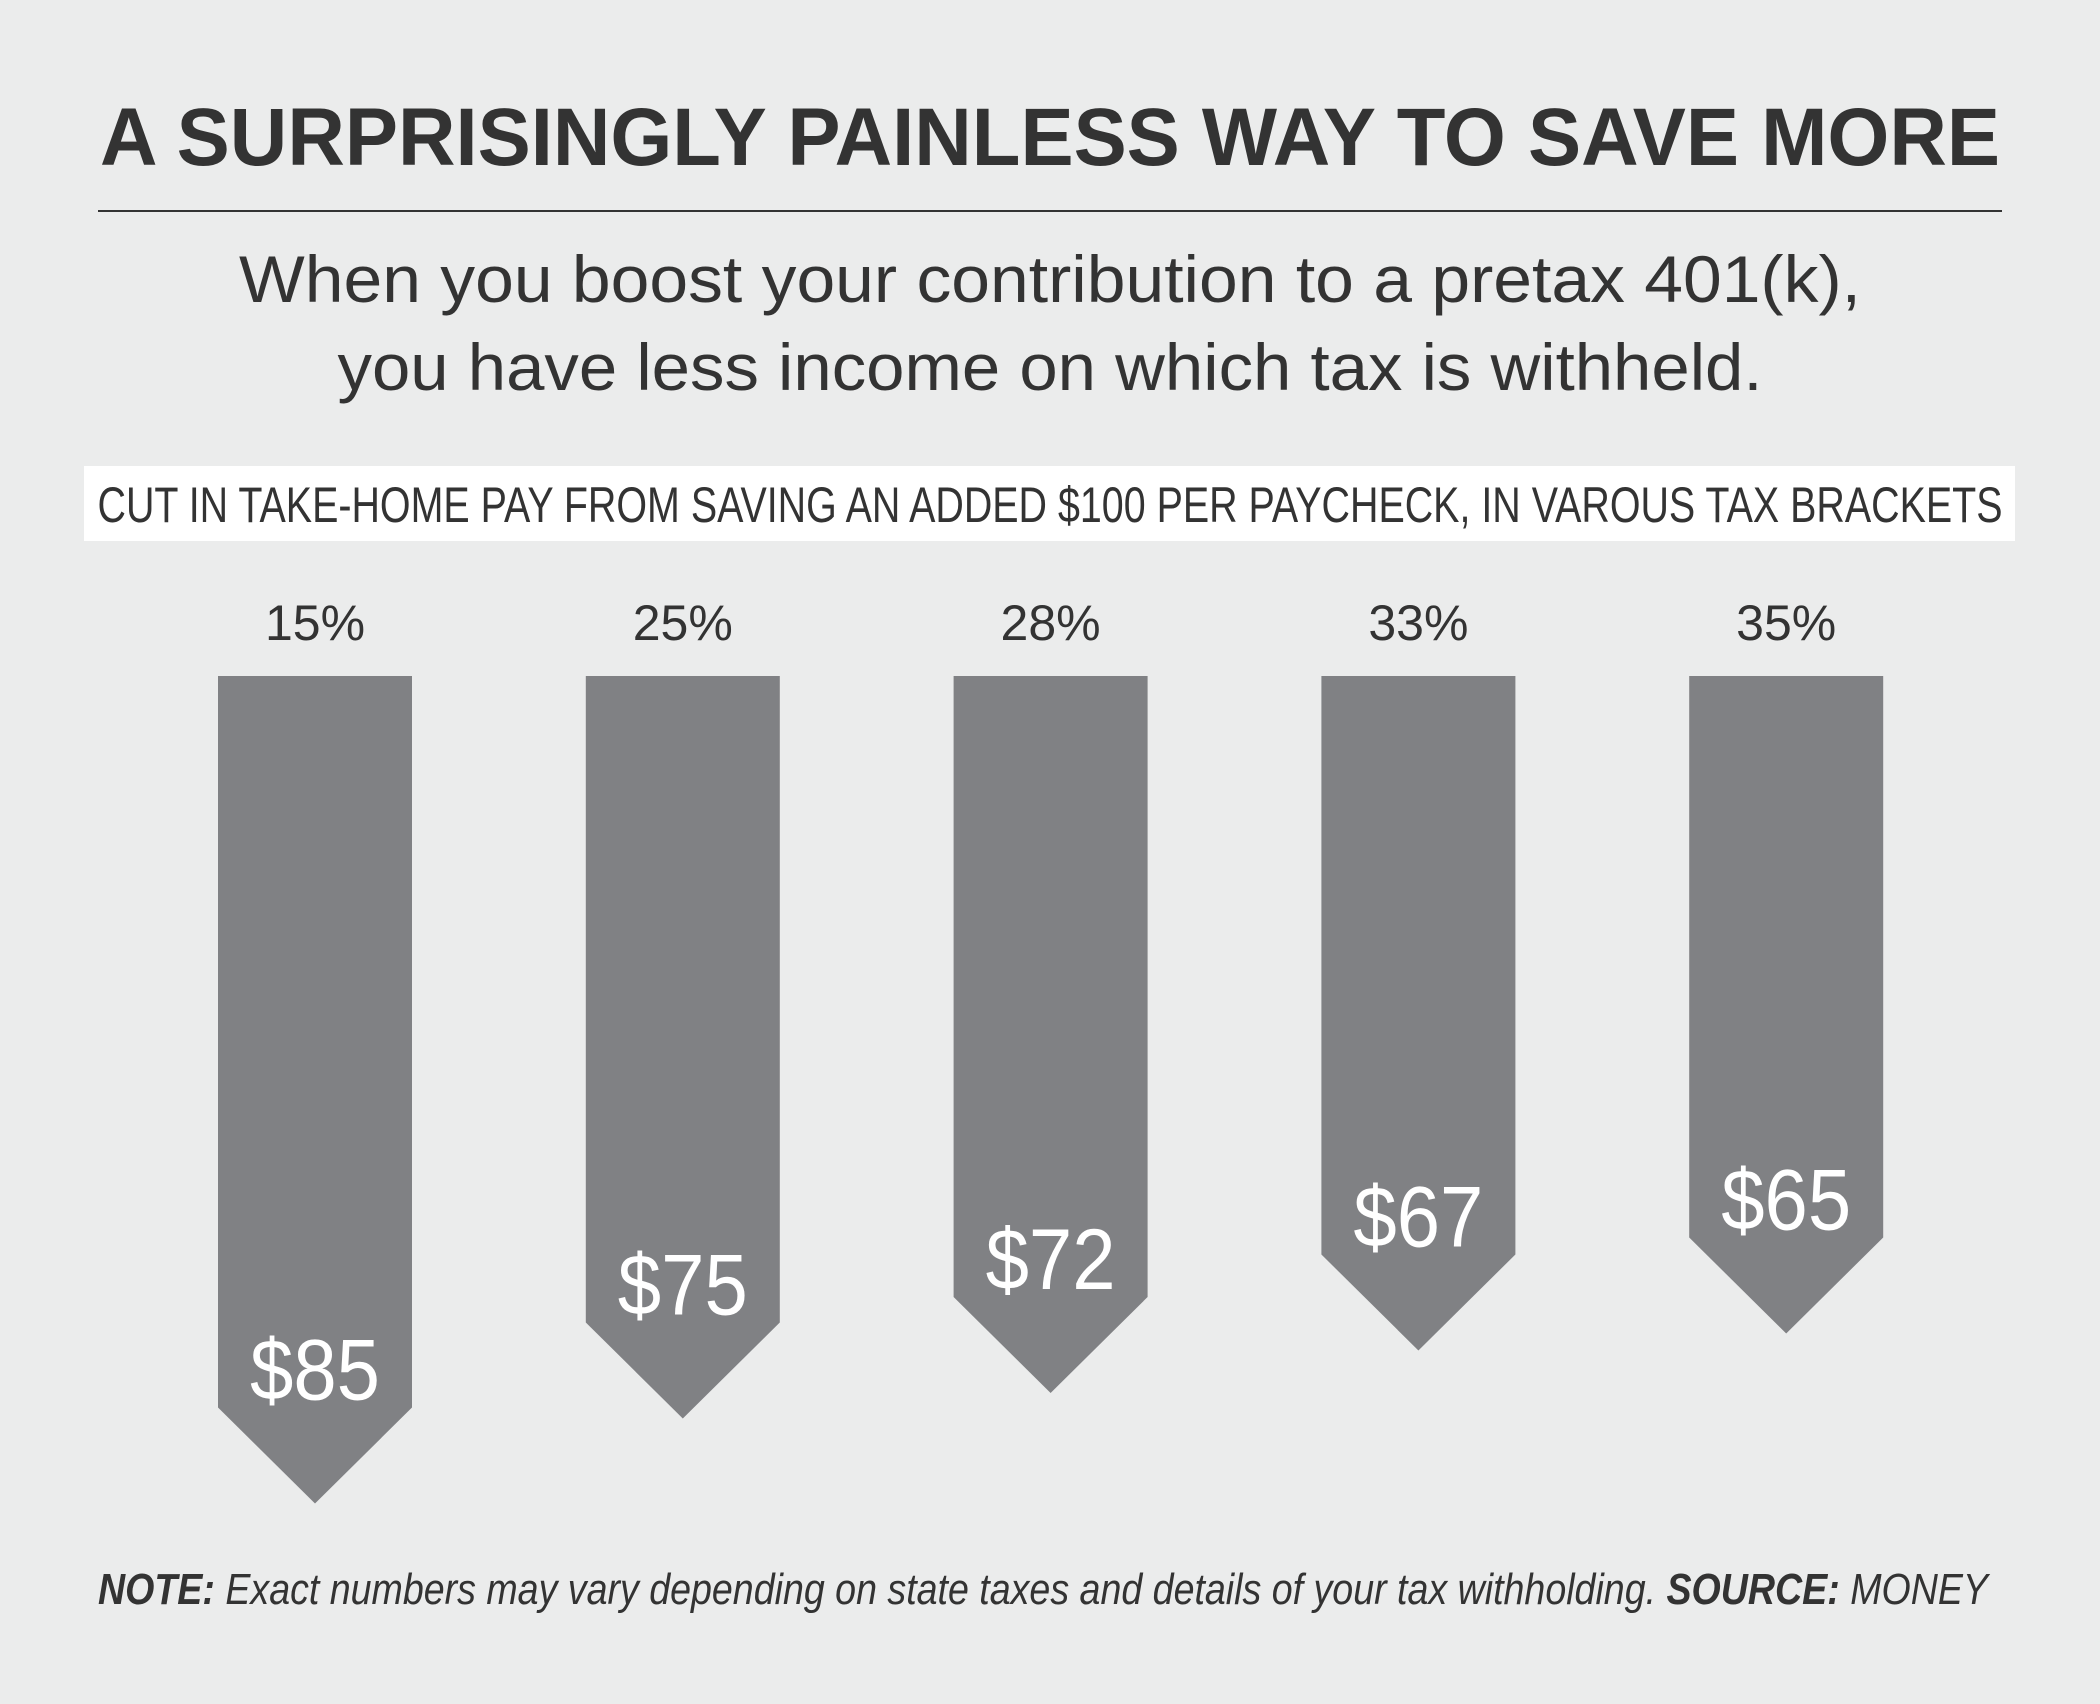 This screenshot has width=2100, height=1704. What do you see at coordinates (1418, 1218) in the screenshot?
I see `value-label: $67` at bounding box center [1418, 1218].